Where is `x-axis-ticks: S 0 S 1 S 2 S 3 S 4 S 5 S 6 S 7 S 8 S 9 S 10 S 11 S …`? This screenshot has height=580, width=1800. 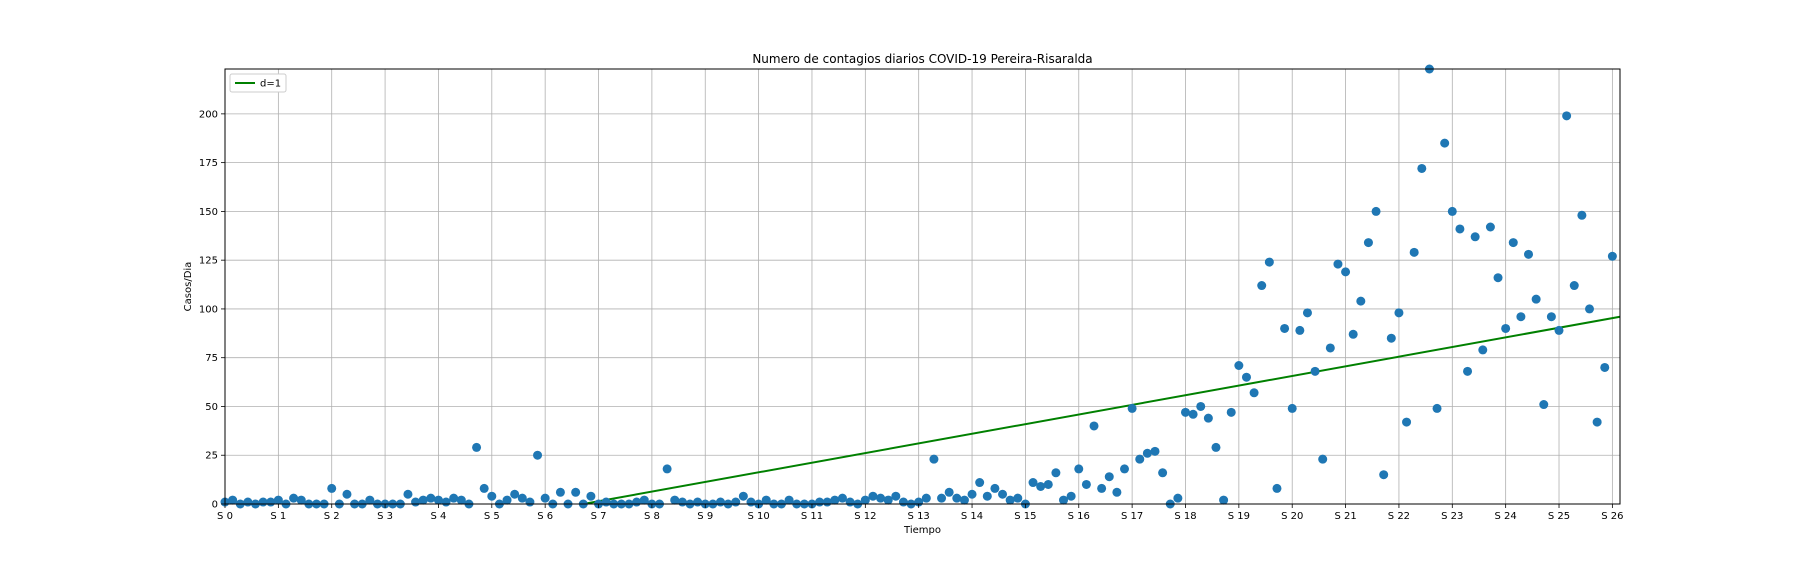
x-axis-ticks: S 0 S 1 S 2 S 3 S 4 S 5 S 6 S 7 S 8 S 9 S 10 S 11 S … is located at coordinates (920, 513).